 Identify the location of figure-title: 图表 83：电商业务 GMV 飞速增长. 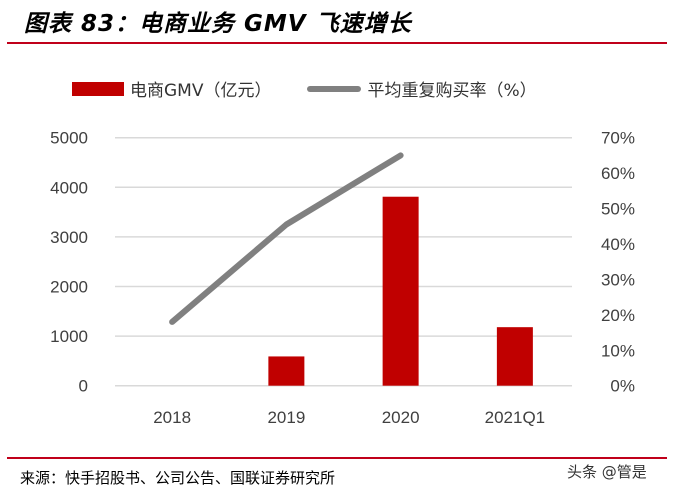
(218, 24).